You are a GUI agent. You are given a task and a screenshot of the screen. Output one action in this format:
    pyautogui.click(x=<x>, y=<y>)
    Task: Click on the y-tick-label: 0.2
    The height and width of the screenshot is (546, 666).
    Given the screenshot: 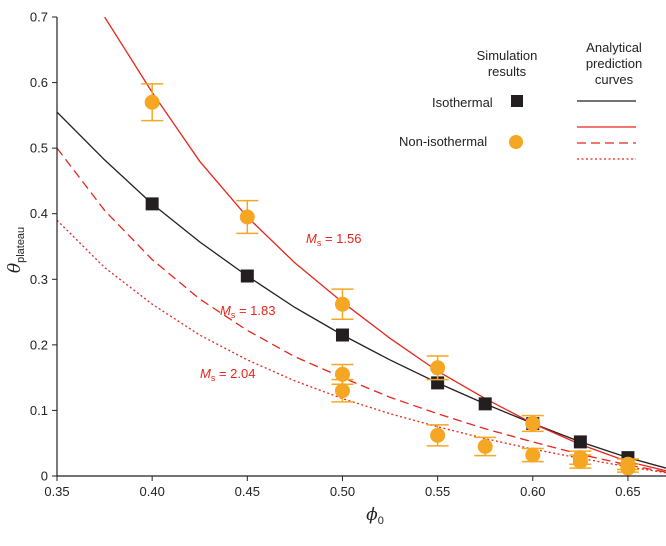 What is the action you would take?
    pyautogui.click(x=39, y=344)
    